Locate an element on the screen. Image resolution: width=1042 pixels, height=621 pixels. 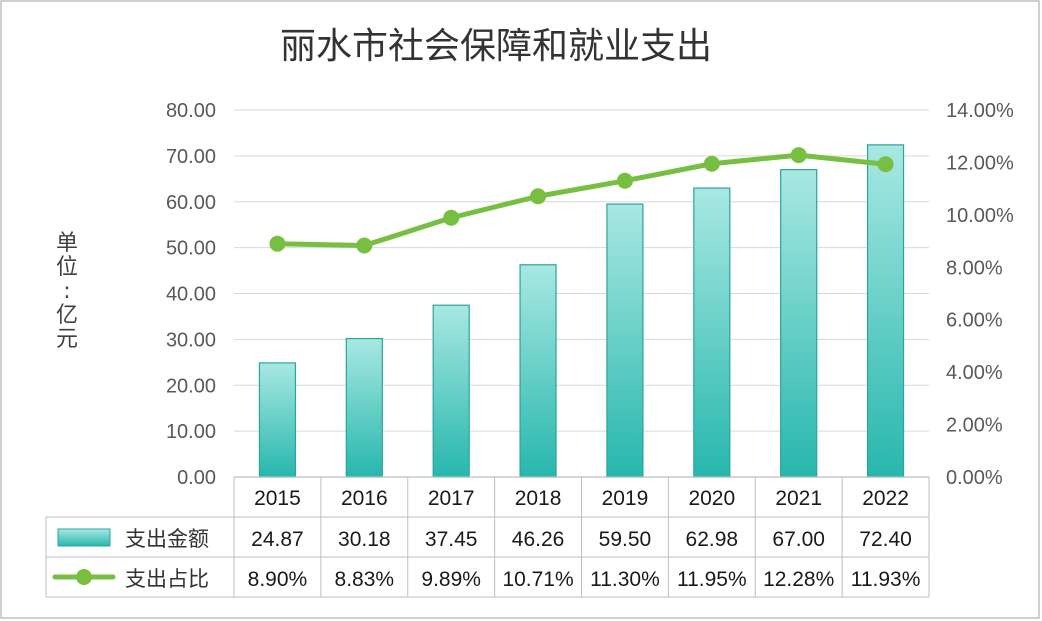
line-value-cell: 9.89% is located at coordinates (451, 579).